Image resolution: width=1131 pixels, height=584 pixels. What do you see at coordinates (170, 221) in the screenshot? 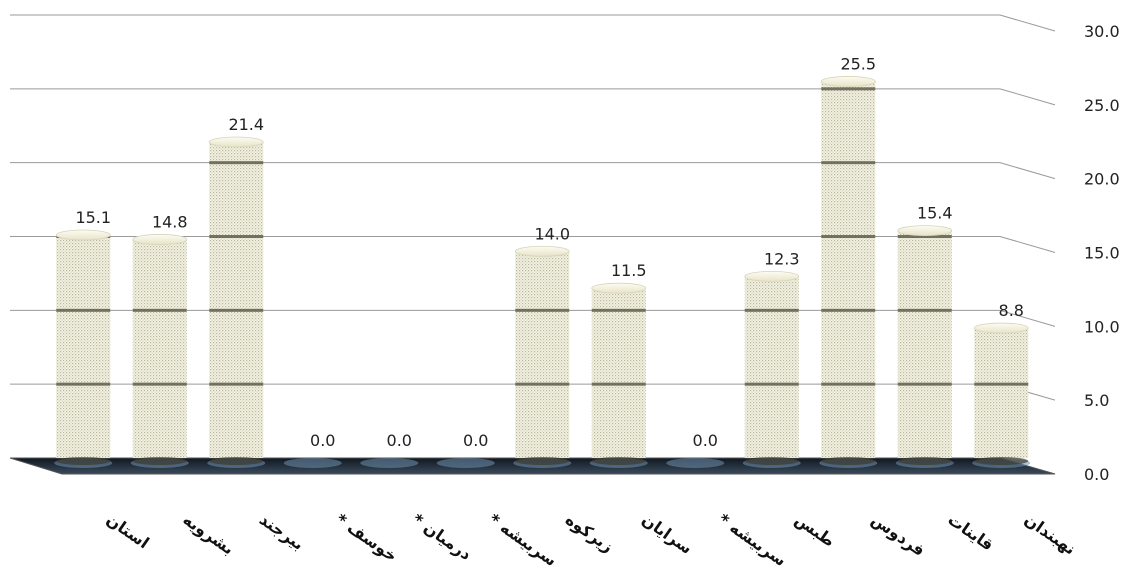
I see `data-label: 14.8` at bounding box center [170, 221].